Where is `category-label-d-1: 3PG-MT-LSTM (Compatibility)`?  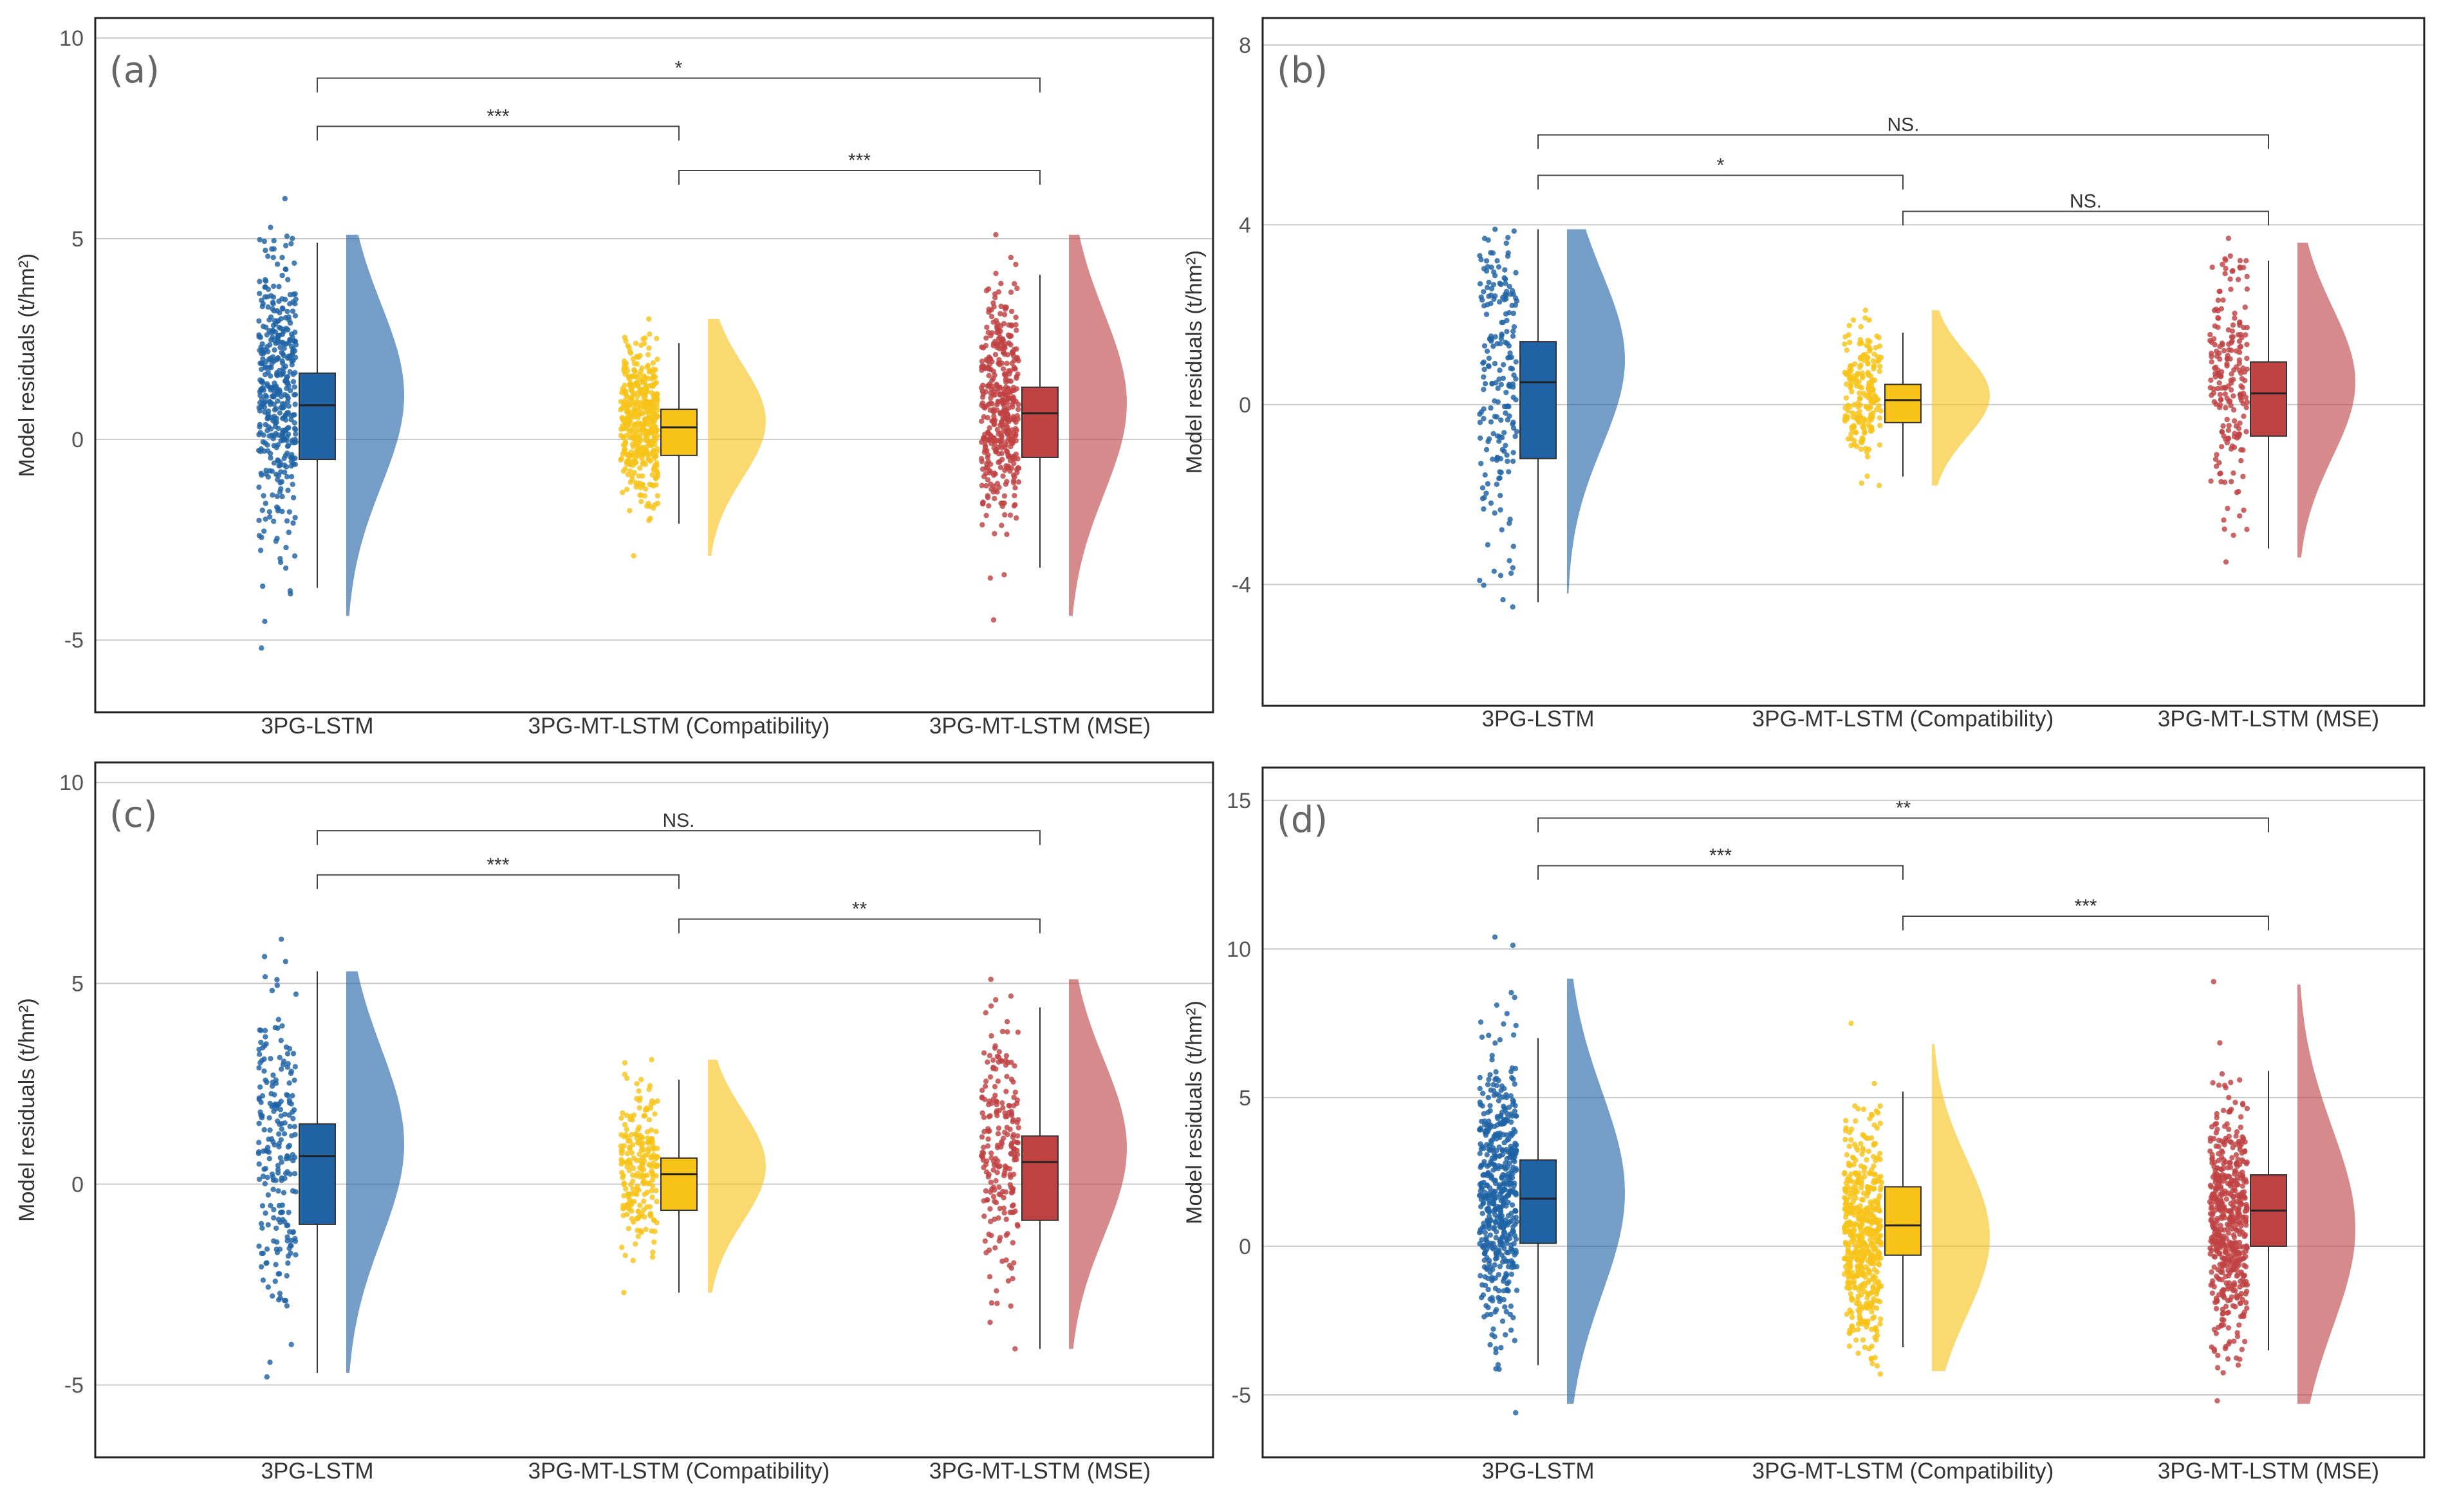
category-label-d-1: 3PG-MT-LSTM (Compatibility) is located at coordinates (1903, 1471).